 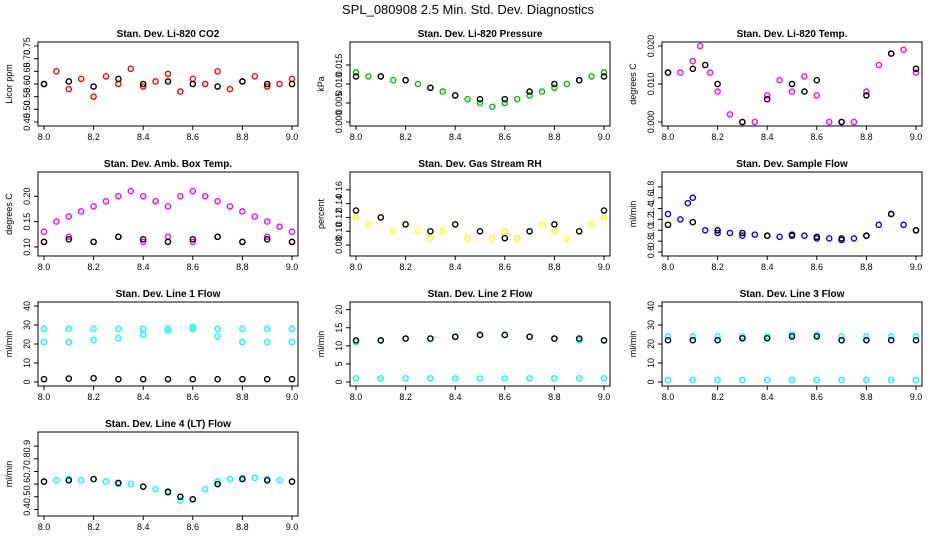 What do you see at coordinates (27, 197) in the screenshot?
I see `y-tick-label: 0.20` at bounding box center [27, 197].